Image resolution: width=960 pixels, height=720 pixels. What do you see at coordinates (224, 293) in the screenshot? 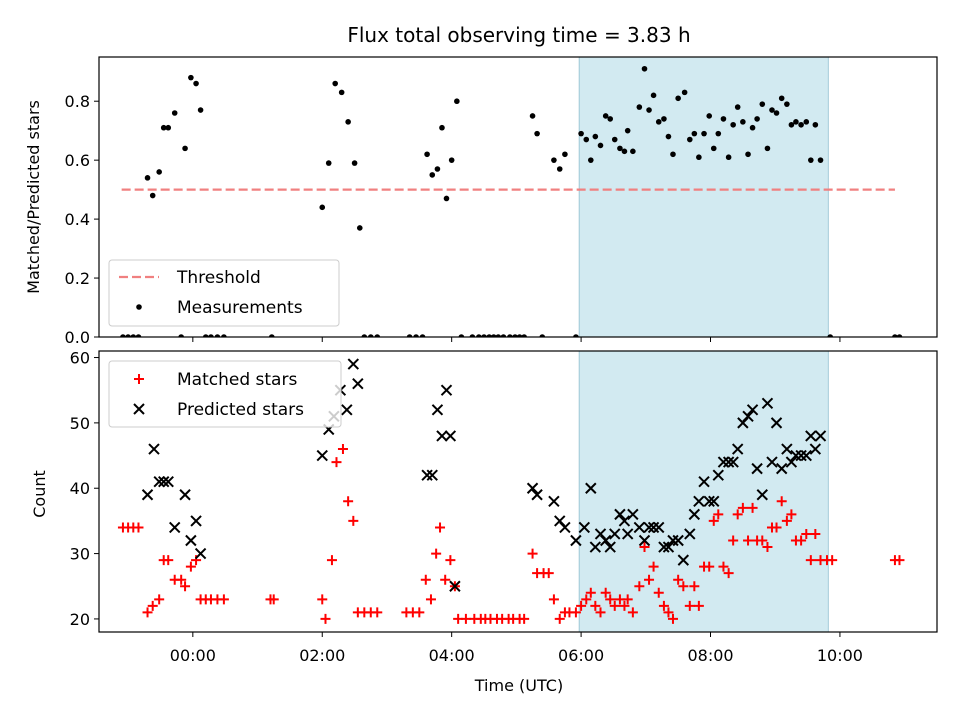
I see `top-legend: Threshold Measurements` at bounding box center [224, 293].